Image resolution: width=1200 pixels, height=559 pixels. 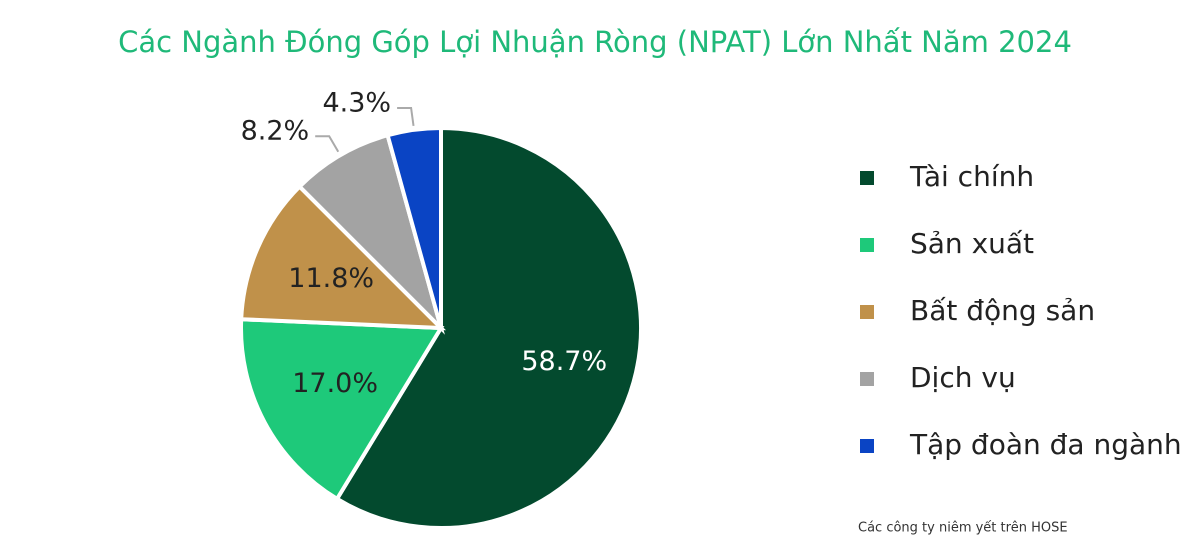 I want to click on data-label: 58.7%, so click(x=564, y=361).